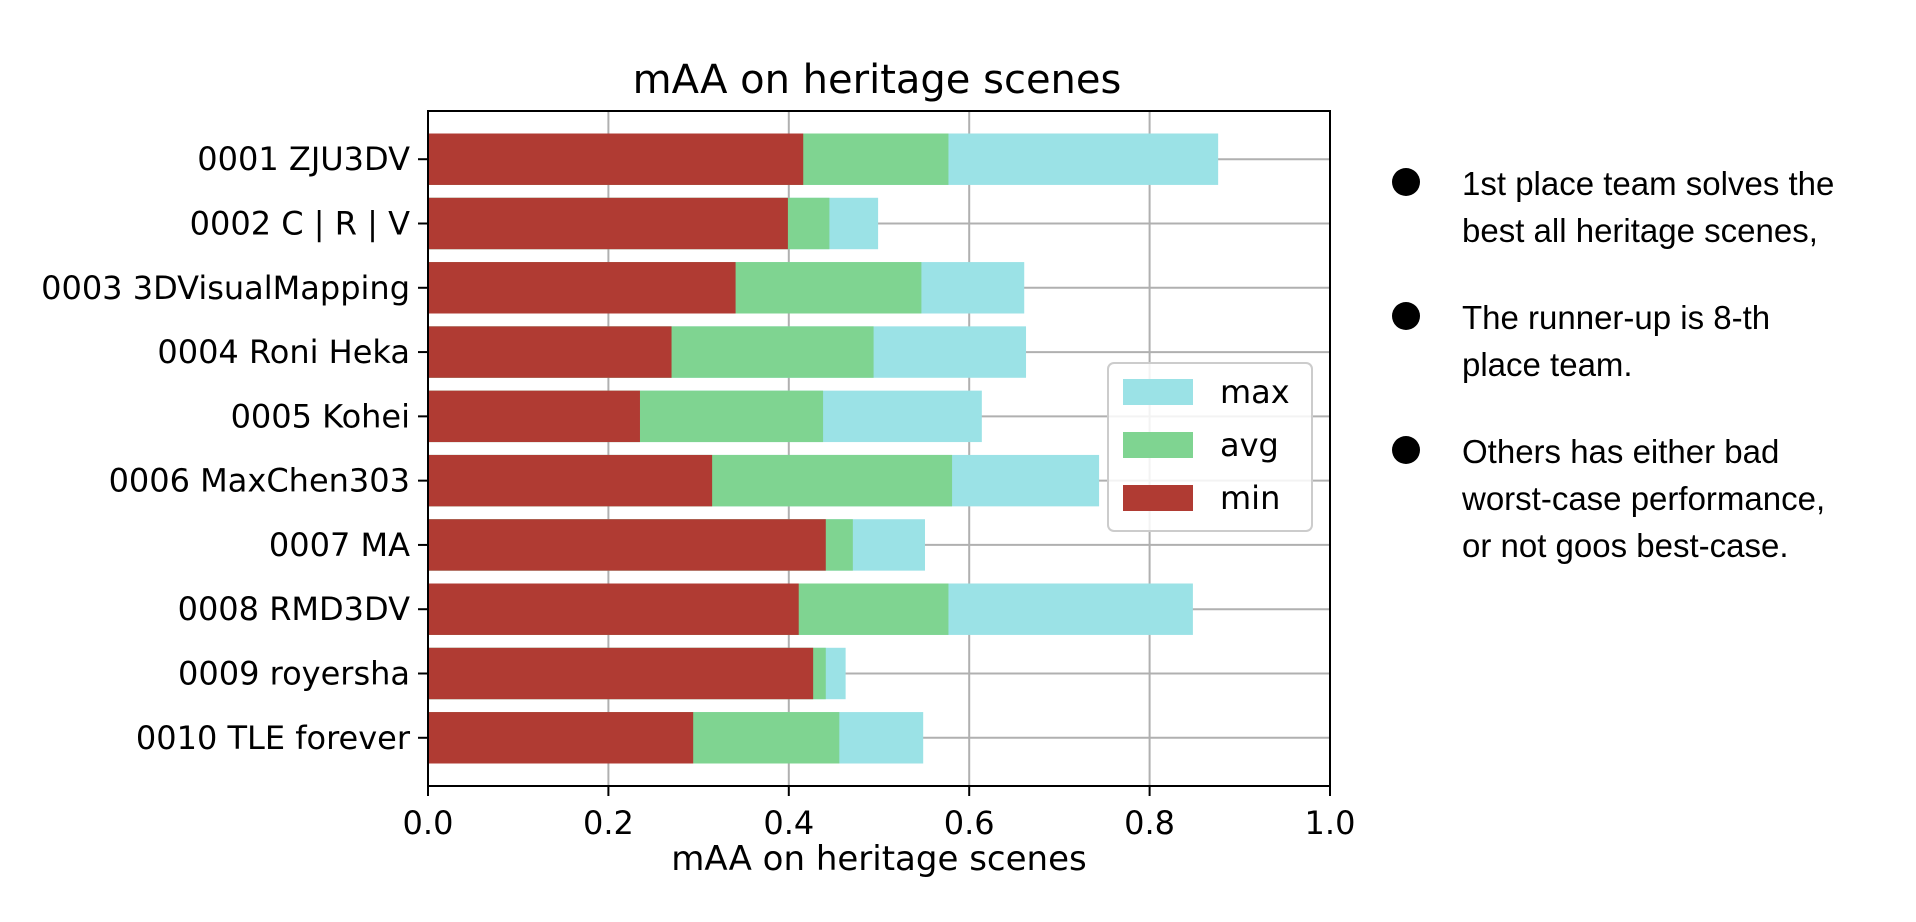  What do you see at coordinates (1625, 545) in the screenshot?
I see `bullet-text-line: or not goos best-case.` at bounding box center [1625, 545].